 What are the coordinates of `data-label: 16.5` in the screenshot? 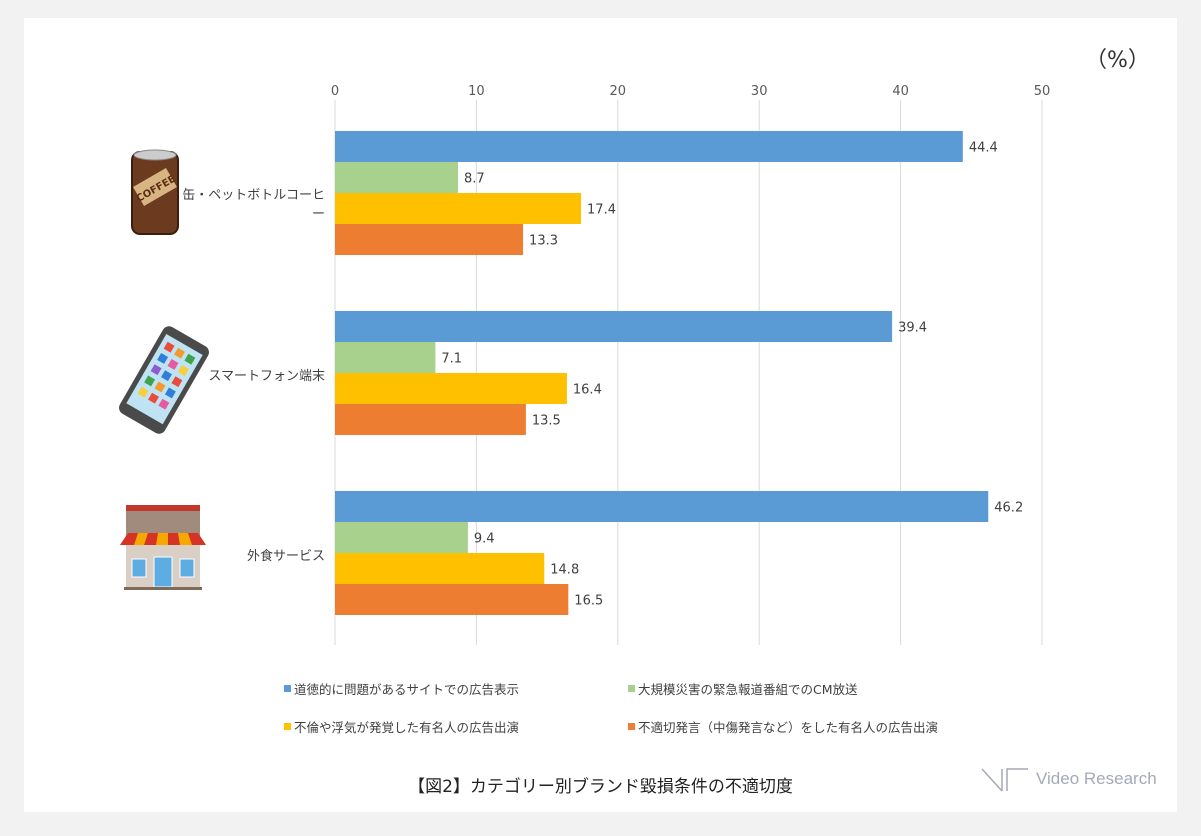 It's located at (588, 601).